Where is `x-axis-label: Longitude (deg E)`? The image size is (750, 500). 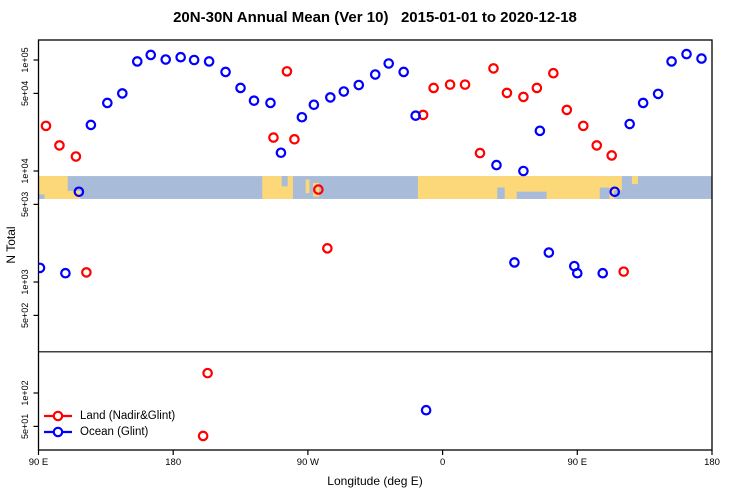 x-axis-label: Longitude (deg E) is located at coordinates (375, 481).